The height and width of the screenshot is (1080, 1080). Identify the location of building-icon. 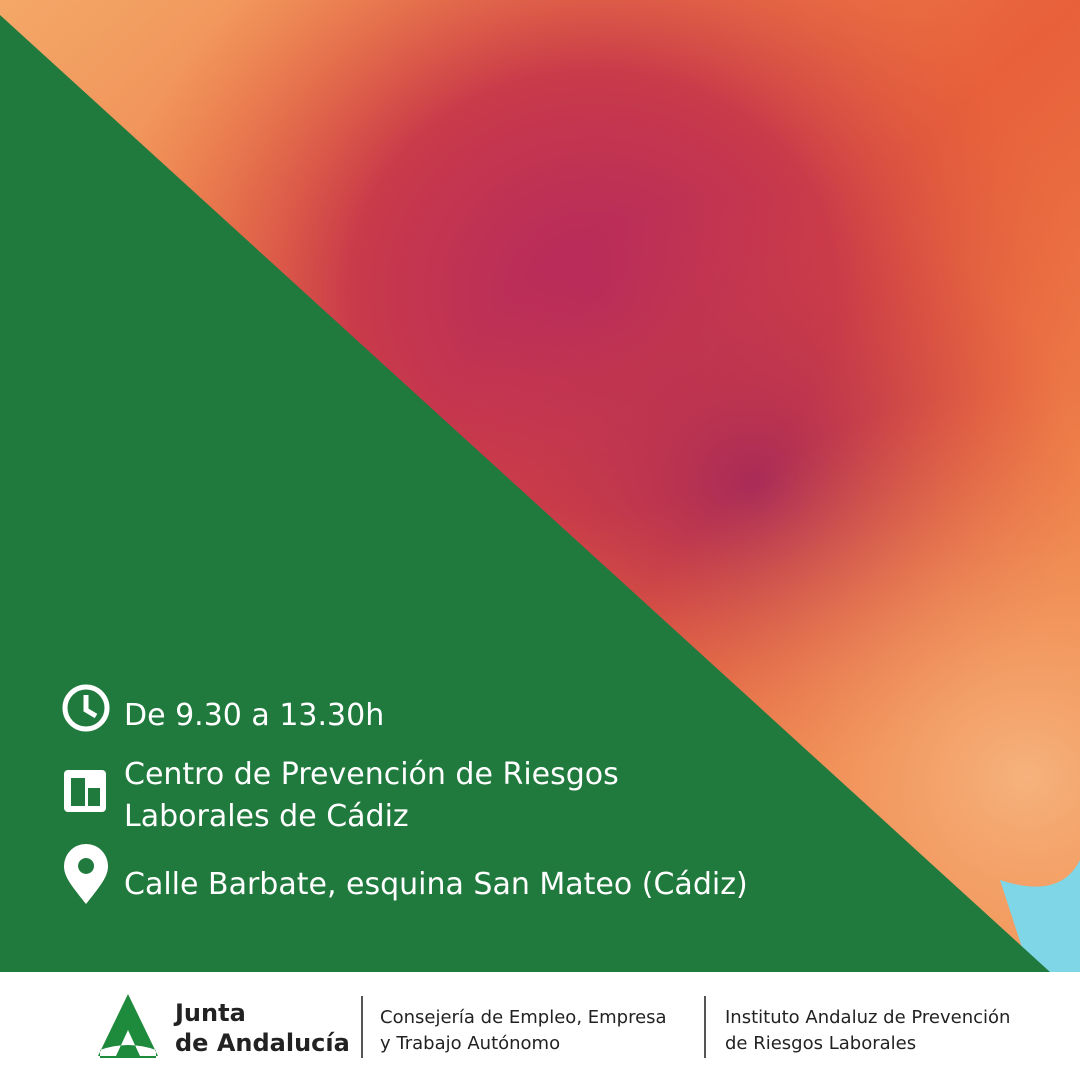
(85, 791).